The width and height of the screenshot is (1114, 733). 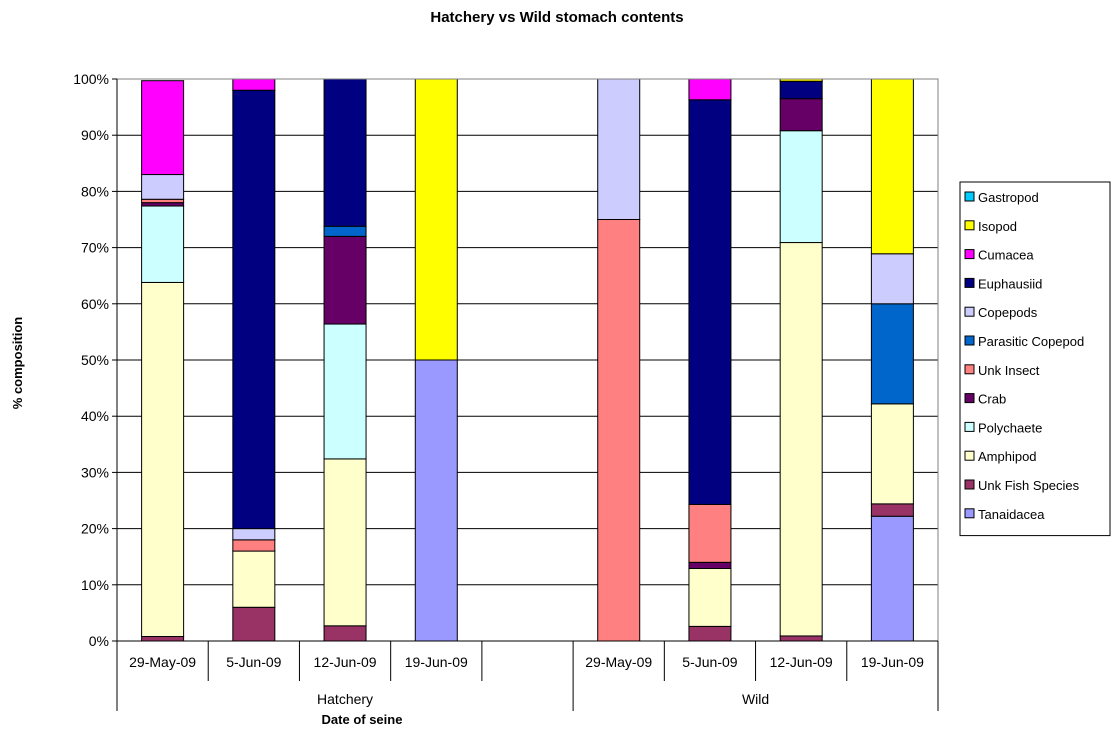 What do you see at coordinates (1009, 370) in the screenshot?
I see `legend-label: Unk Insect` at bounding box center [1009, 370].